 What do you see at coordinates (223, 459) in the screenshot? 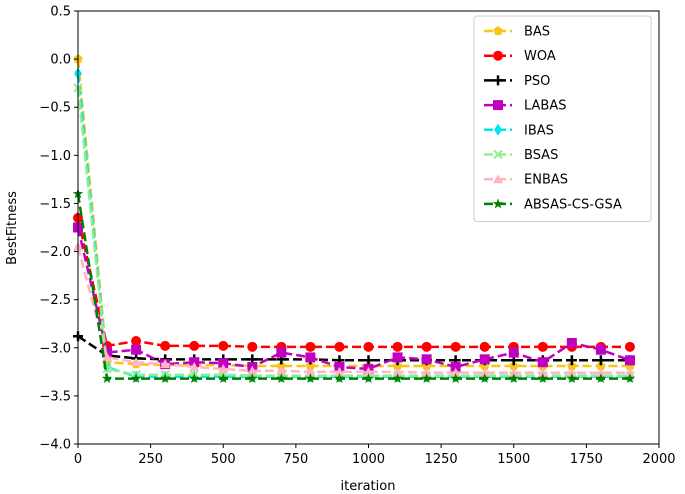
I see `x-tick-label: 500` at bounding box center [223, 459].